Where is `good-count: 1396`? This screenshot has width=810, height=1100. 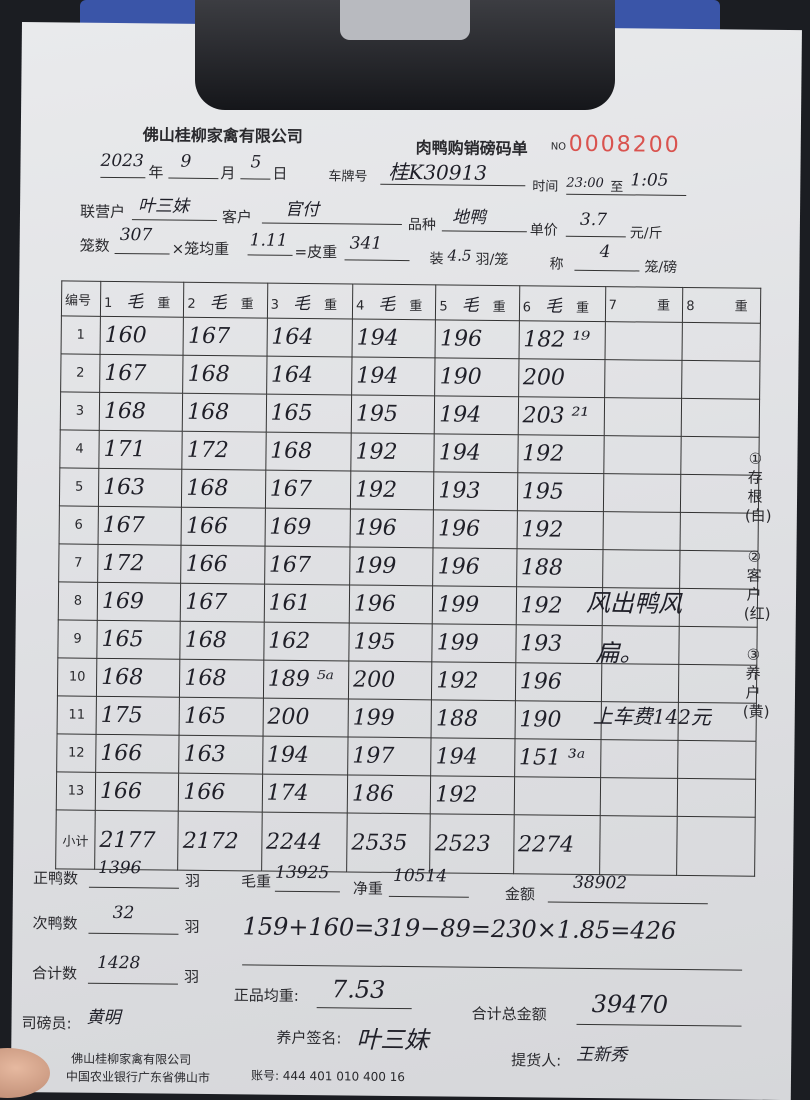 good-count: 1396 is located at coordinates (119, 868).